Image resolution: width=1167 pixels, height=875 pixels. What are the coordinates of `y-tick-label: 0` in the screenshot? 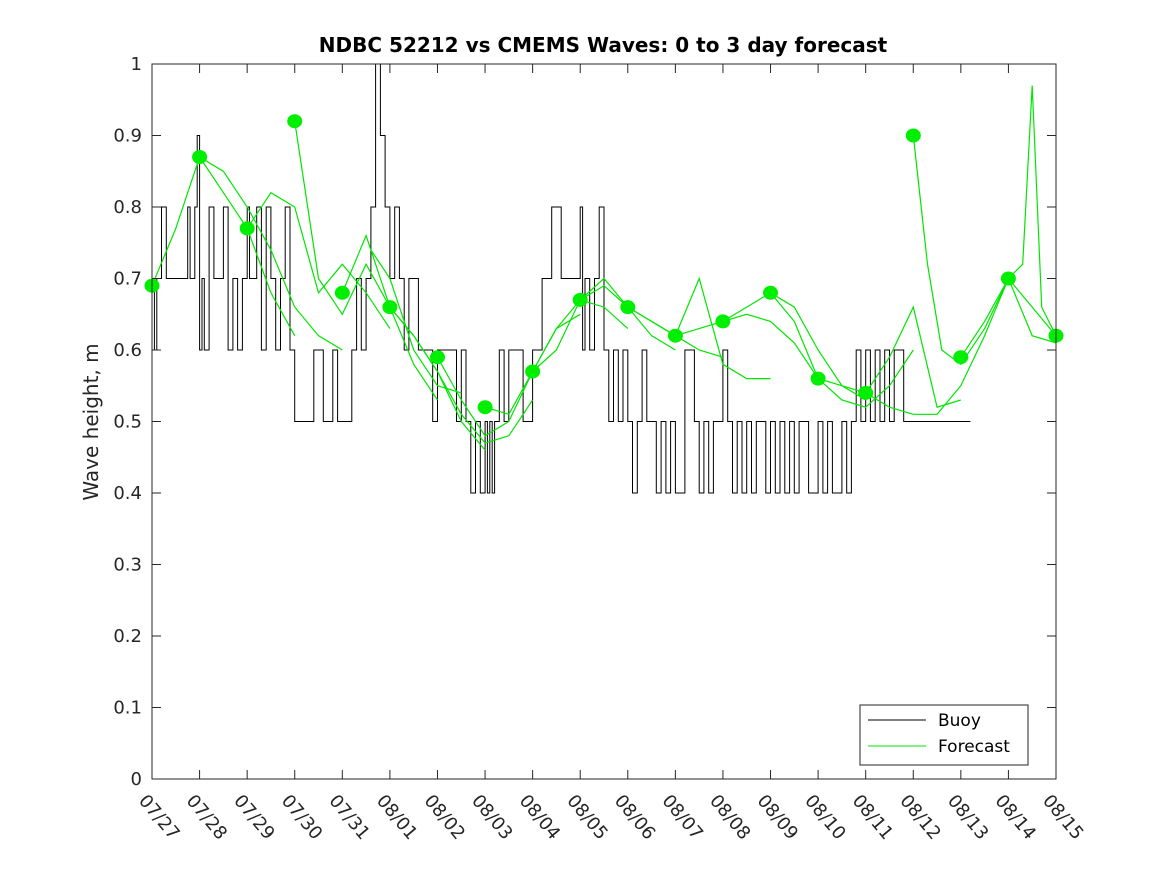 It's located at (136, 779).